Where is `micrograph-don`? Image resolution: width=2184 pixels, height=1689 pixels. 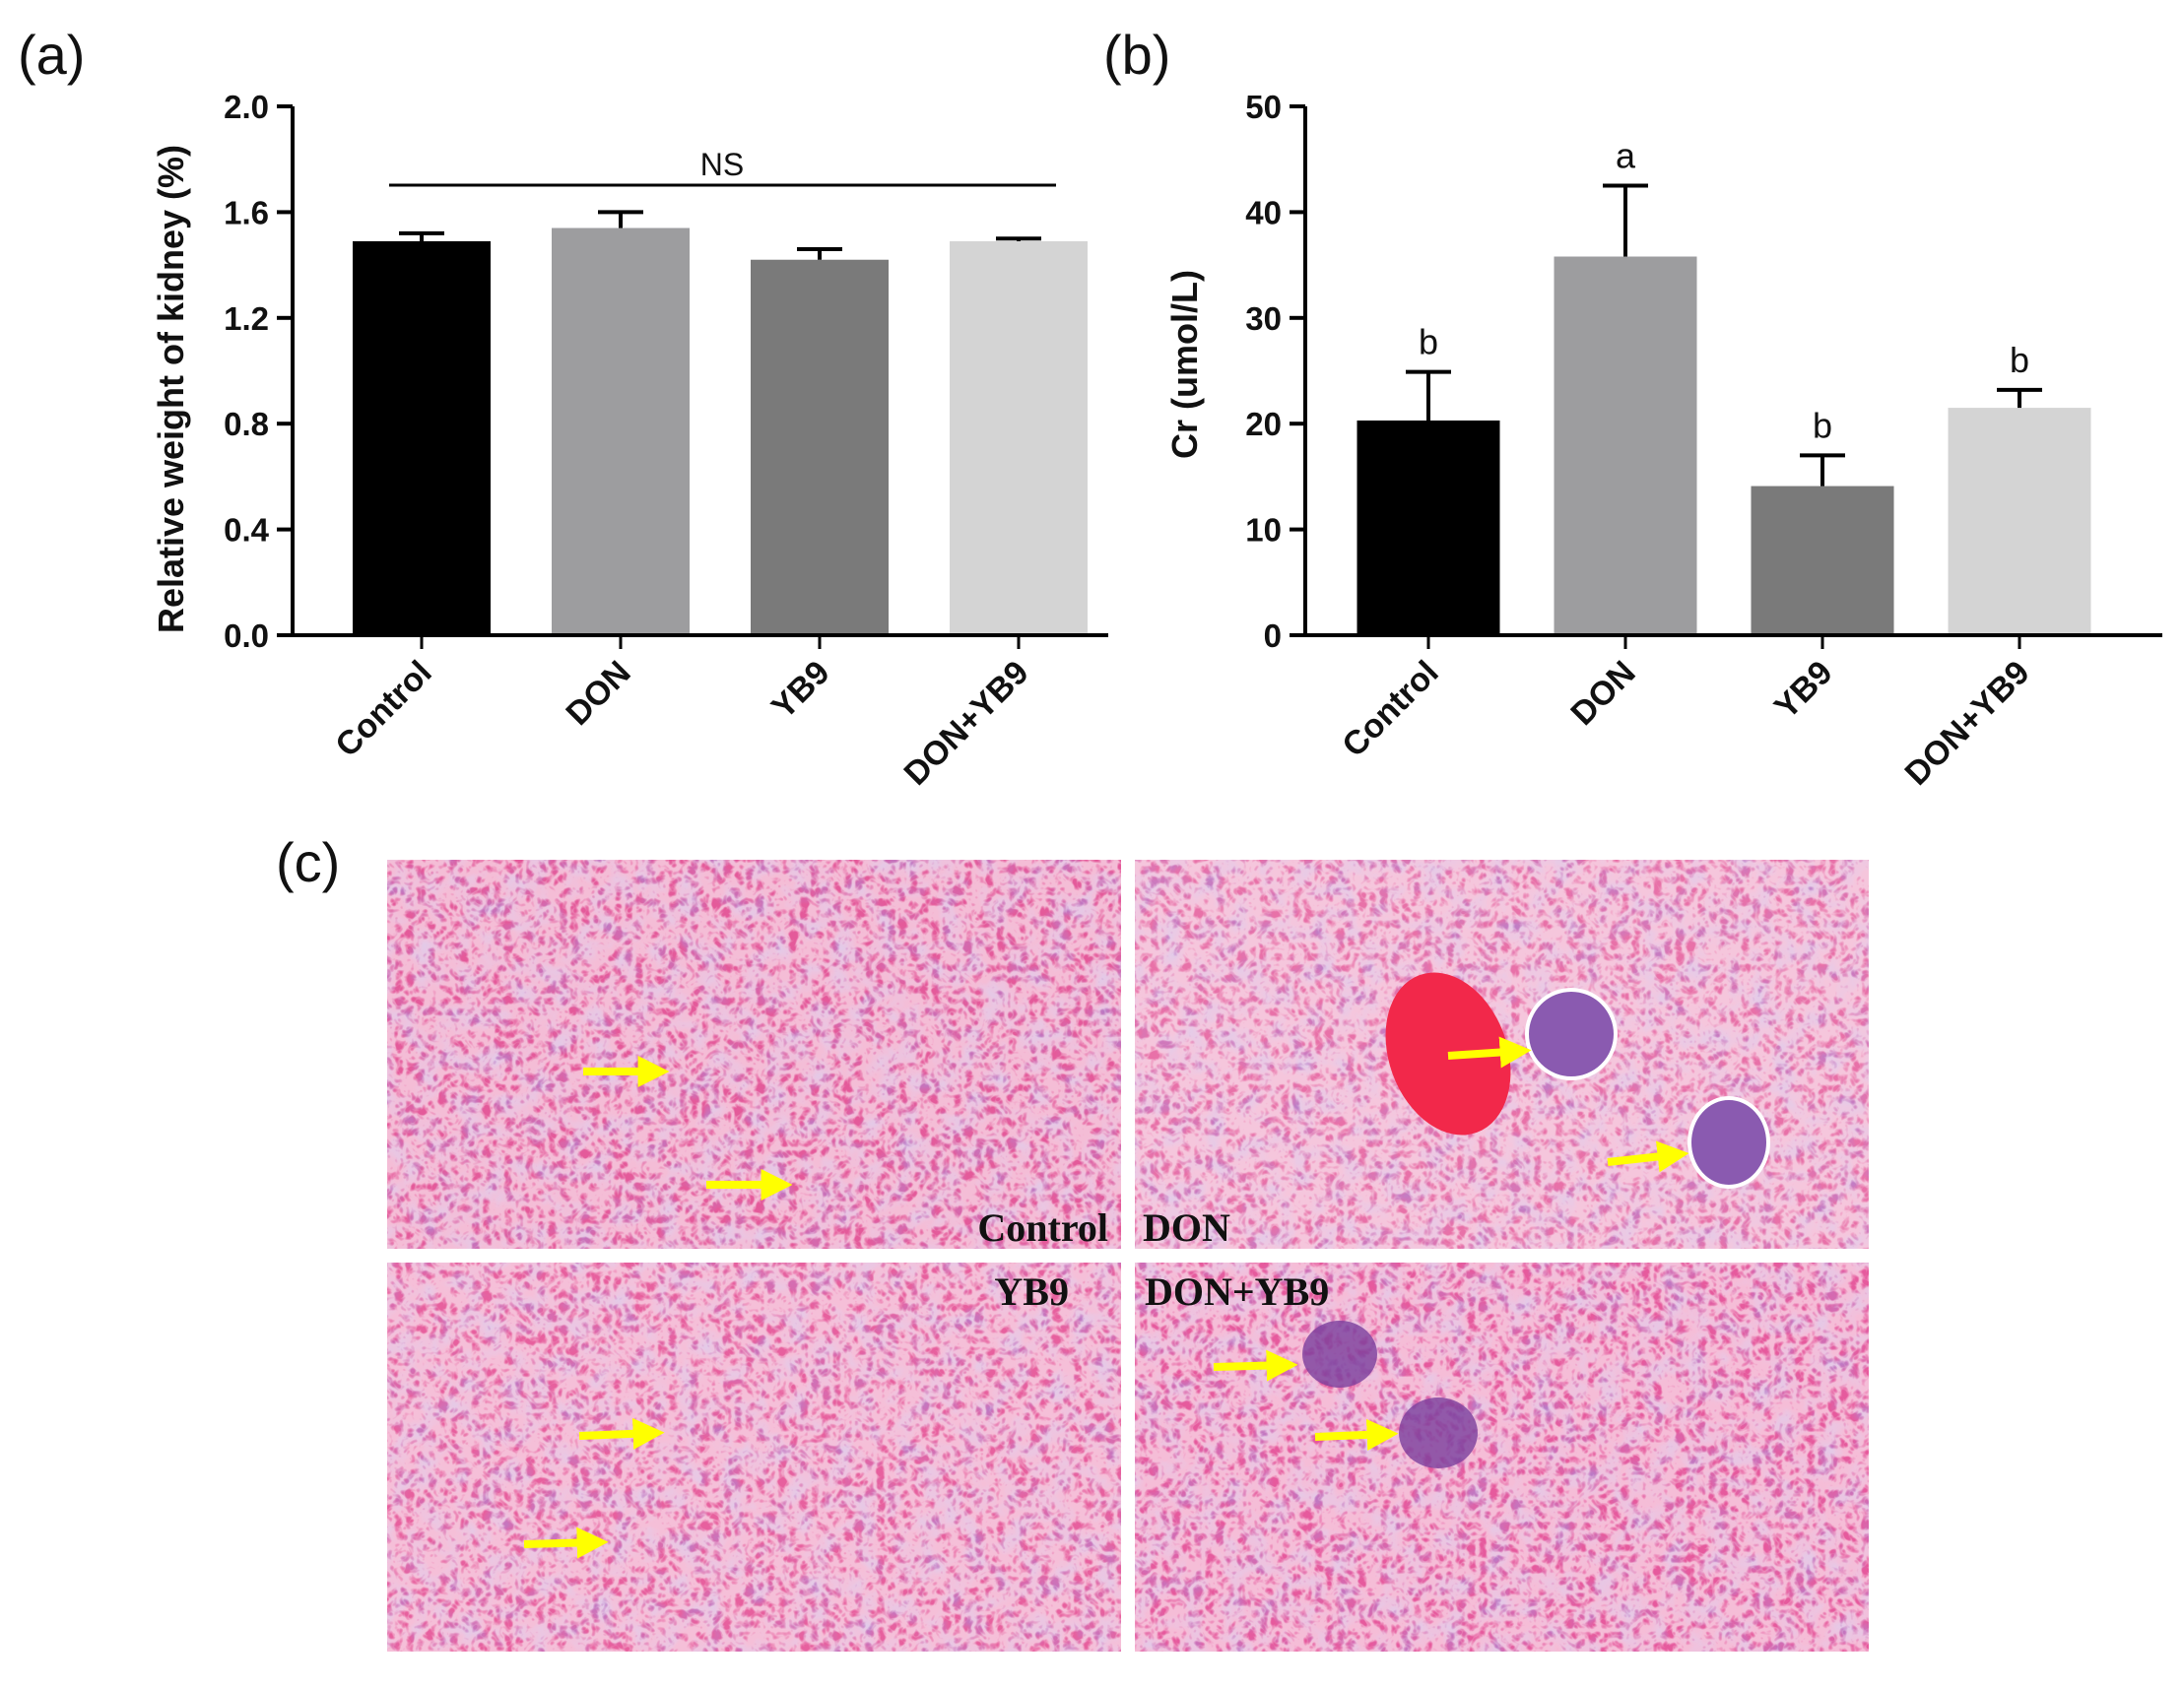
micrograph-don is located at coordinates (1502, 1054).